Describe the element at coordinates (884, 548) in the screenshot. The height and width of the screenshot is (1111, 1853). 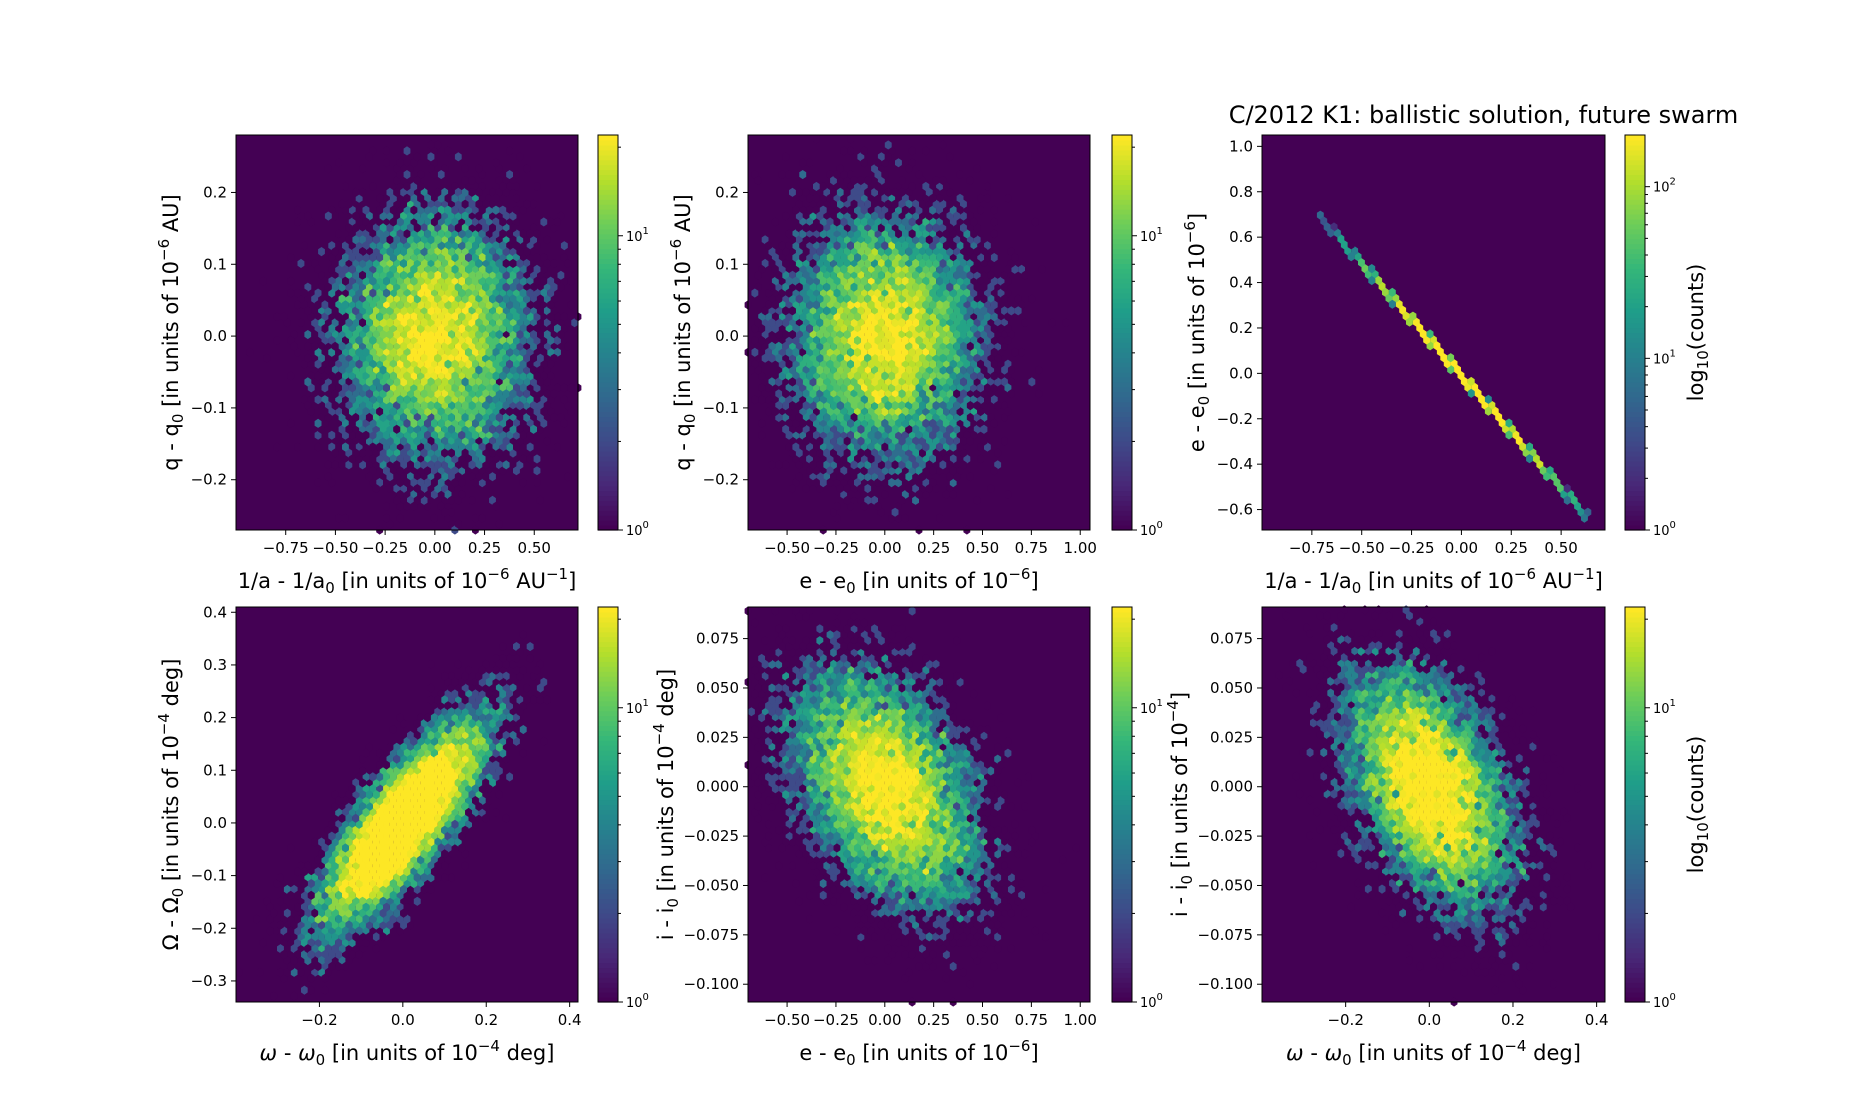
I see `x-tick-label: 0.00` at that location.